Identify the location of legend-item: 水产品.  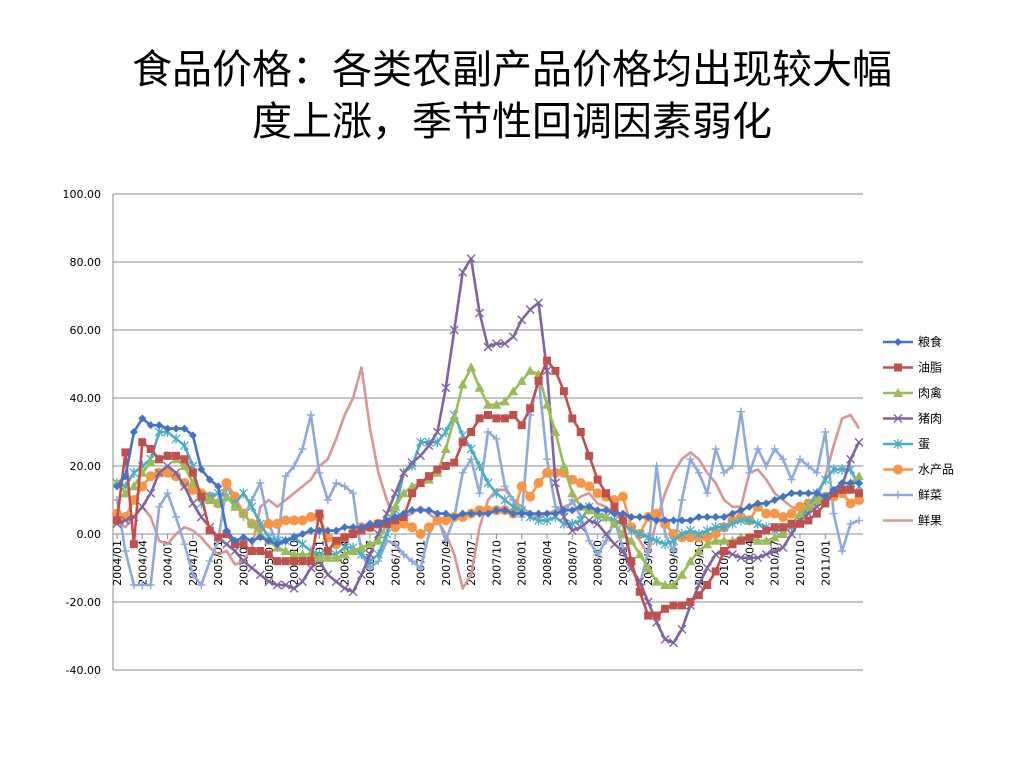
(918, 470).